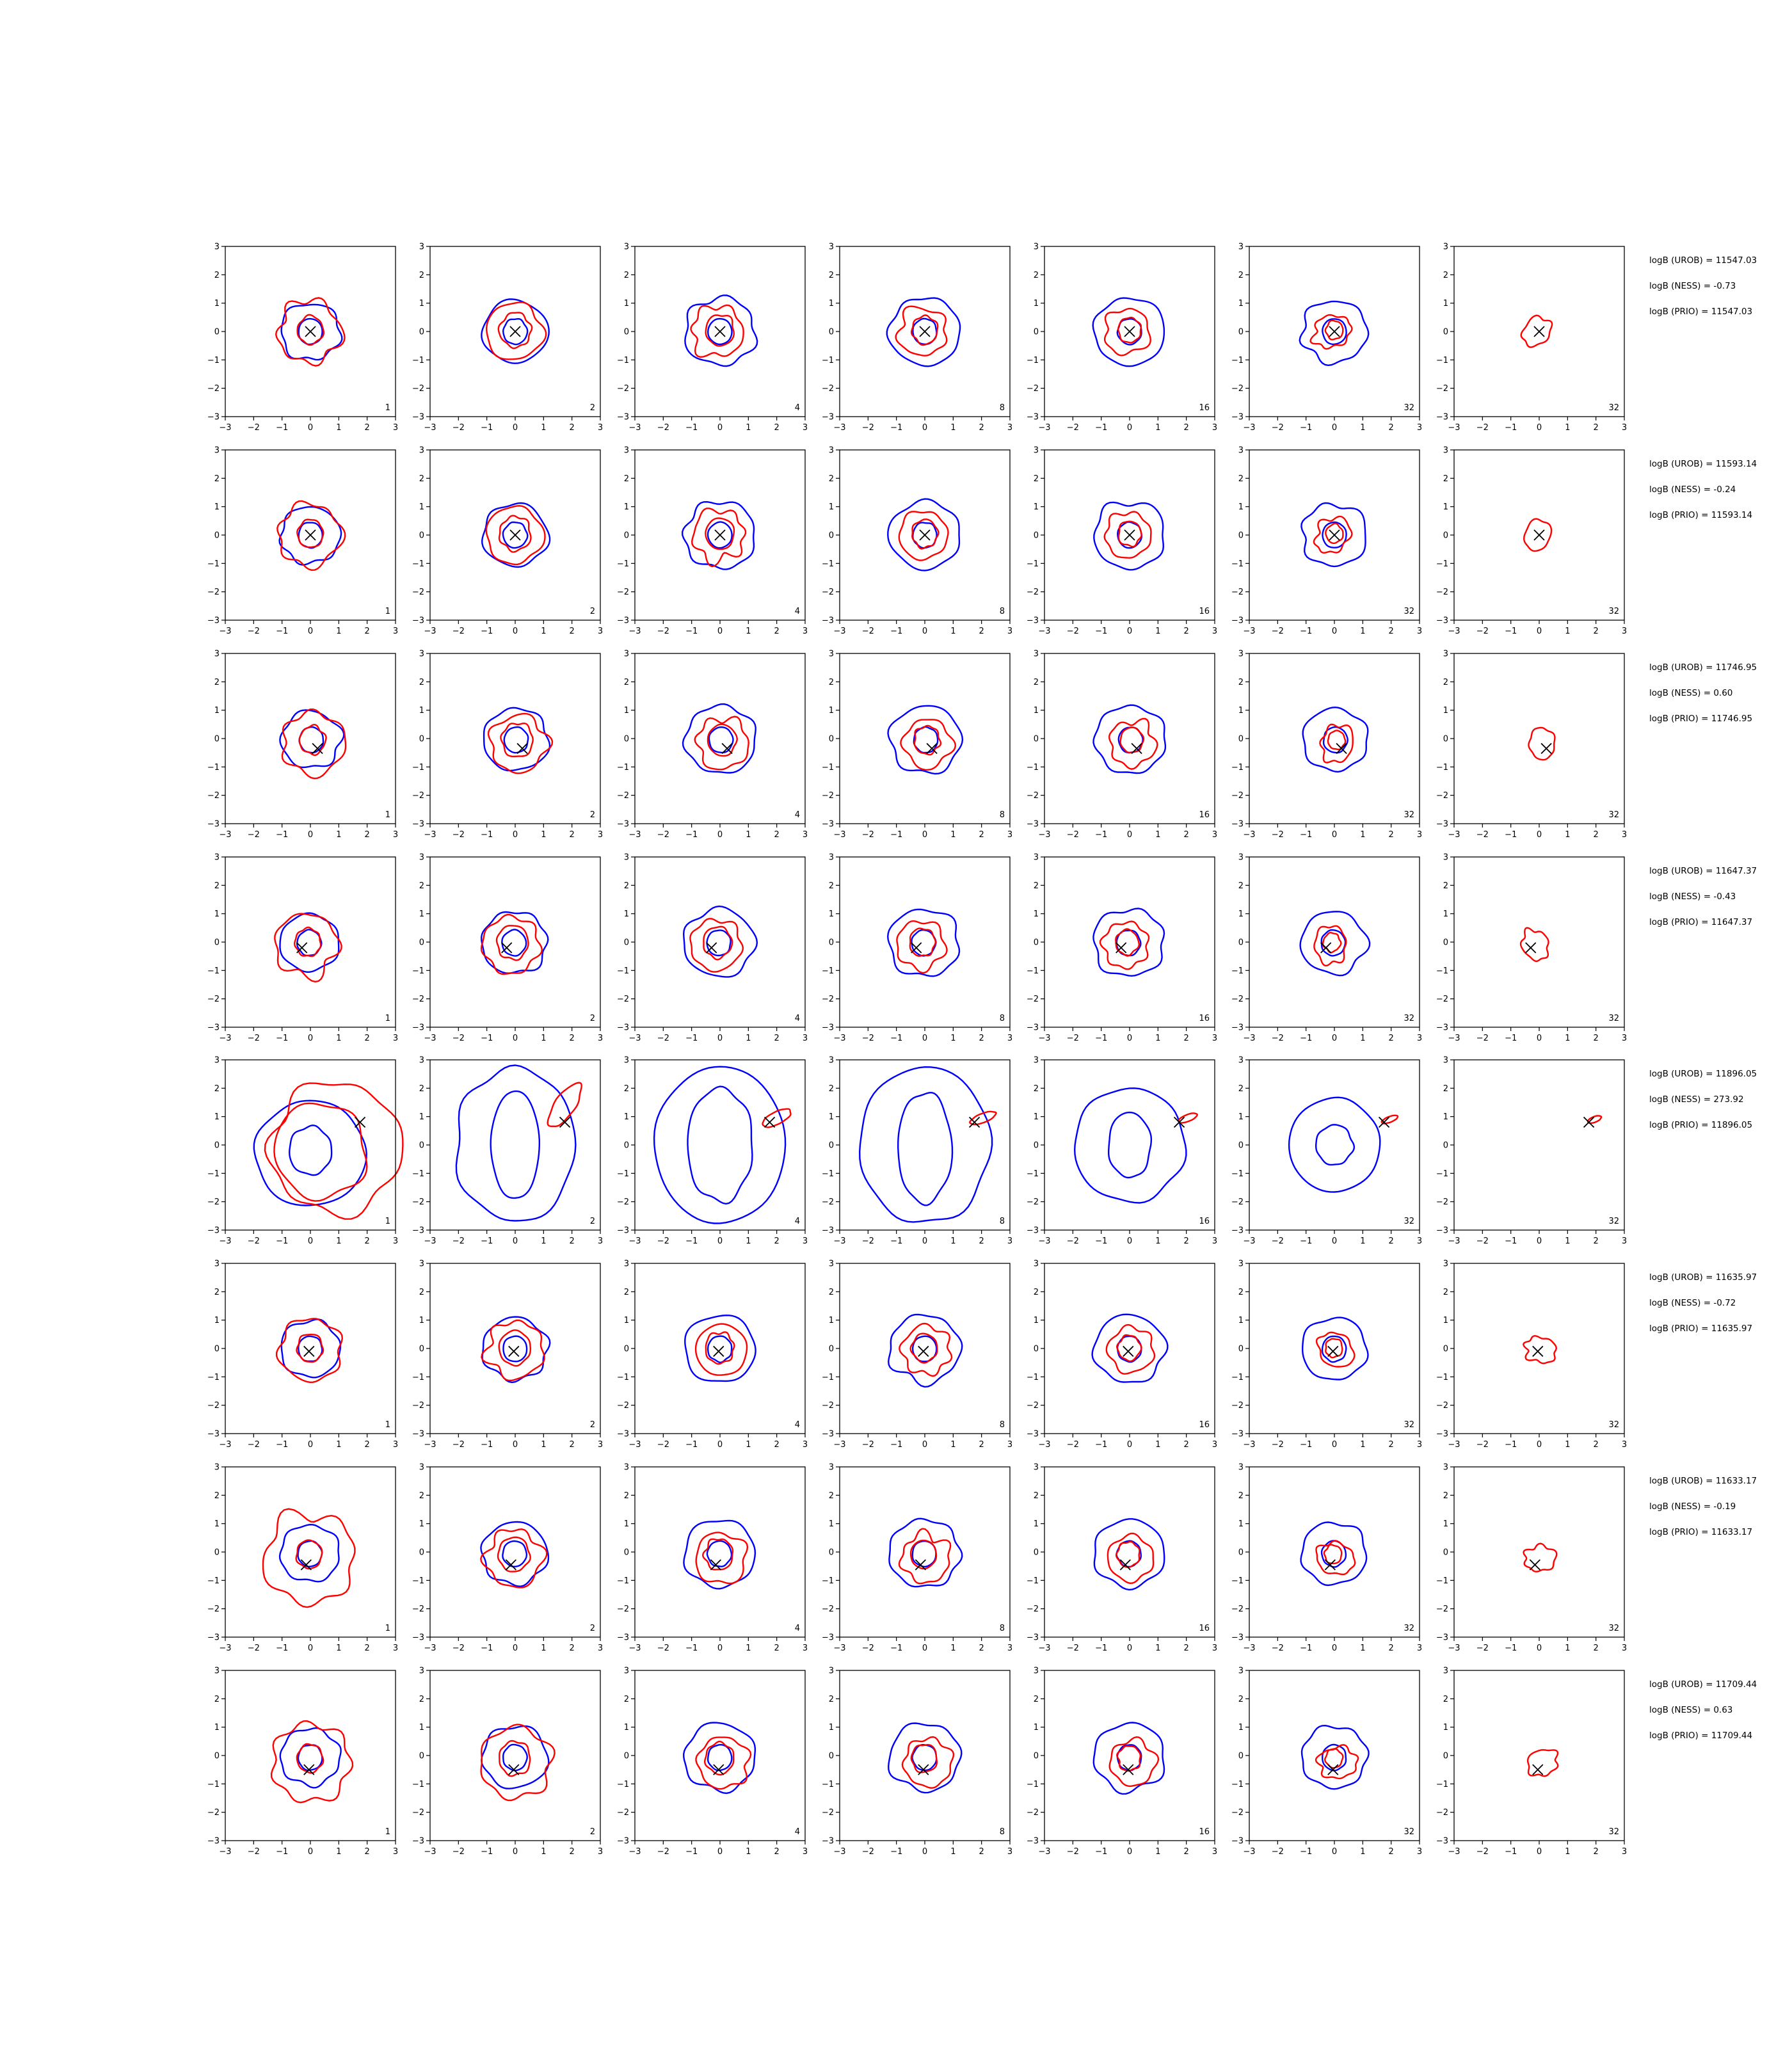 This screenshot has height=2048, width=1792. What do you see at coordinates (1703, 464) in the screenshot?
I see `logb-annotation: logB (UROB) = 11593.14` at bounding box center [1703, 464].